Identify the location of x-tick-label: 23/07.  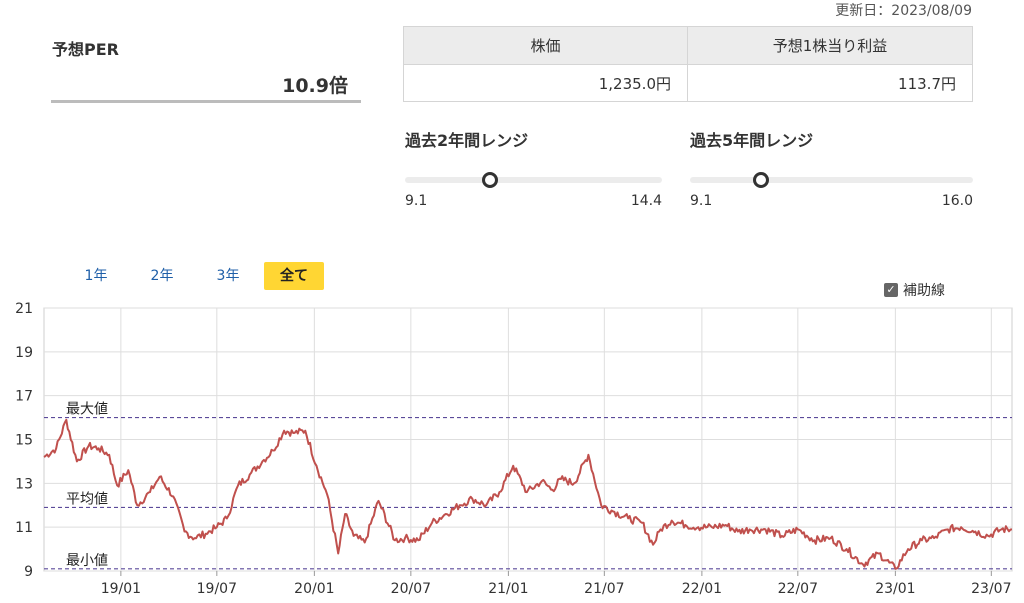
(991, 589).